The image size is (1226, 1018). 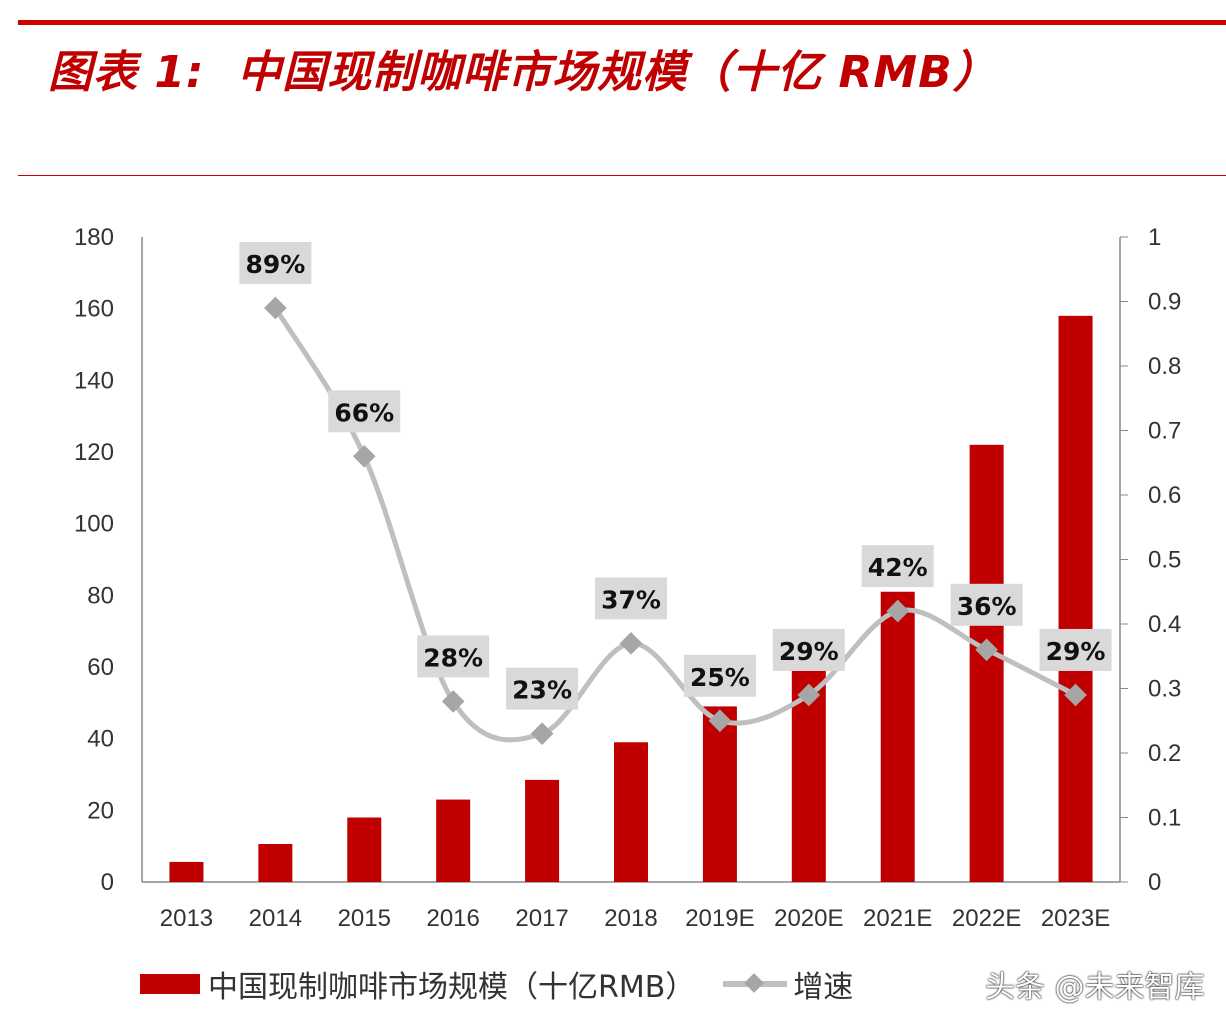 I want to click on x-tick-label: 2021E, so click(x=897, y=918).